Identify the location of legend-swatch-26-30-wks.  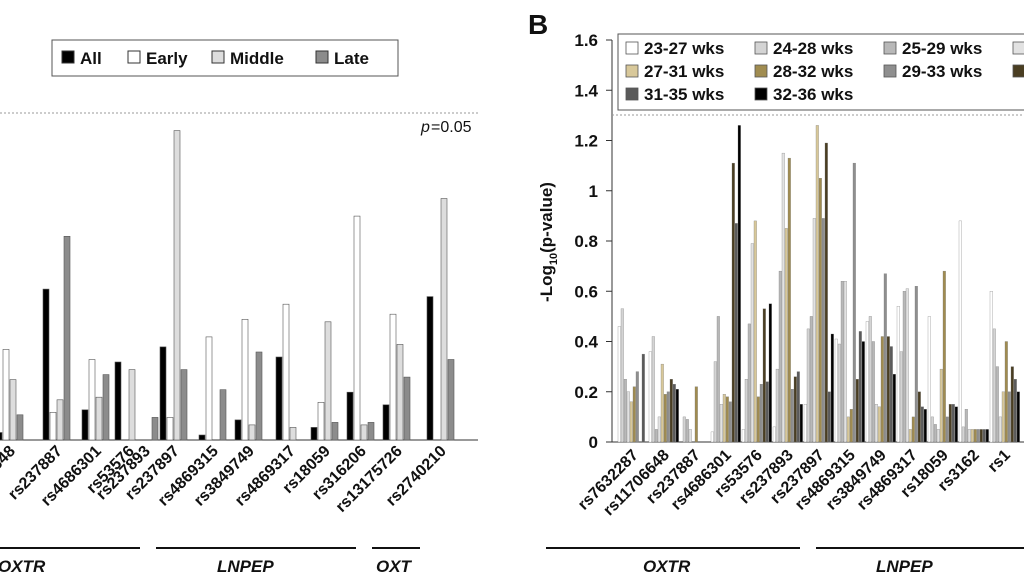
(1018, 48).